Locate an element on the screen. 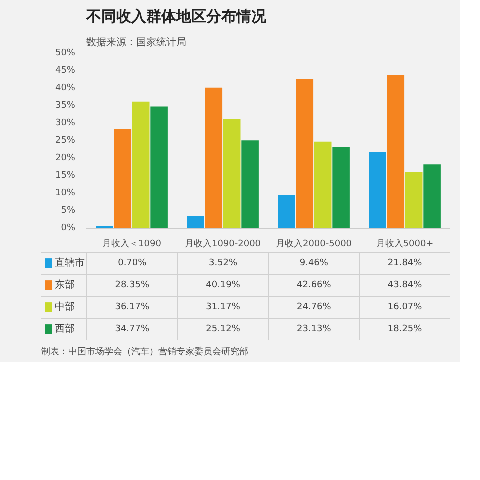 This screenshot has width=480, height=480. data-label: 9.46% is located at coordinates (314, 263).